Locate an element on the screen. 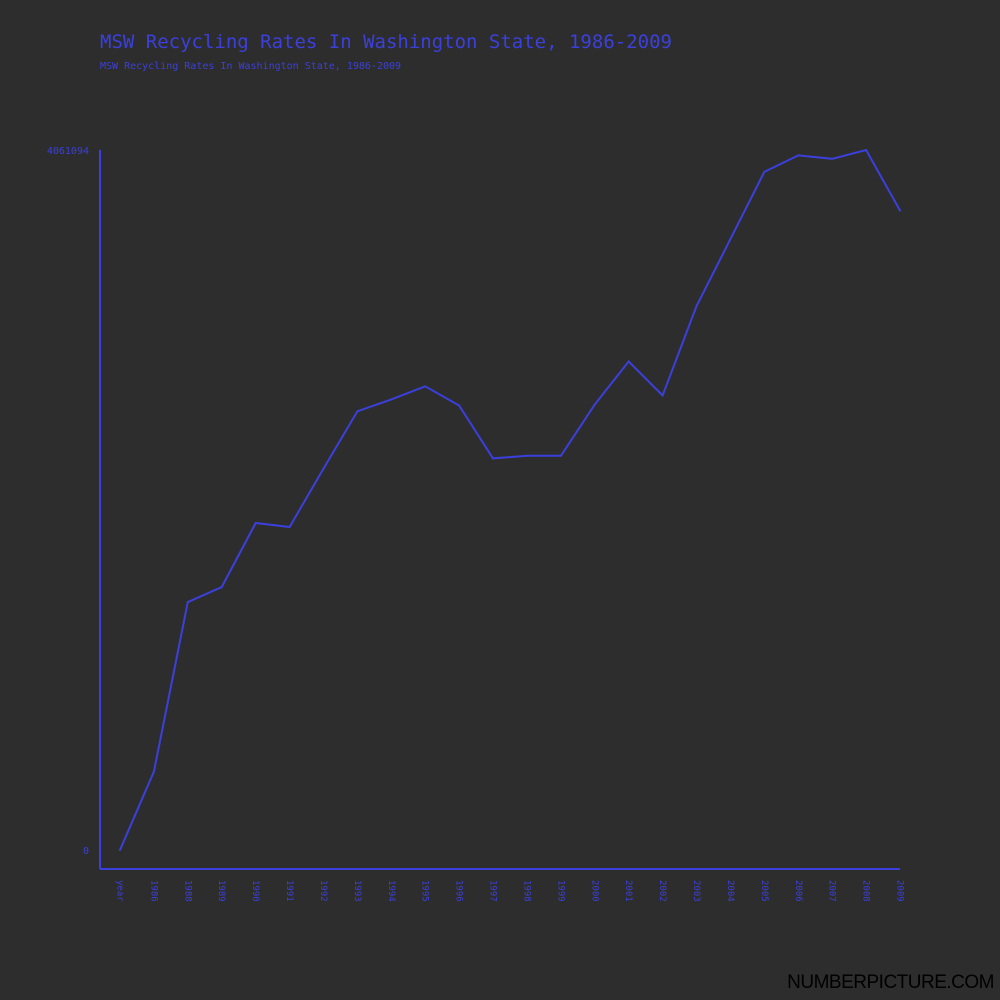  x-tick-label: 1986 is located at coordinates (153, 891).